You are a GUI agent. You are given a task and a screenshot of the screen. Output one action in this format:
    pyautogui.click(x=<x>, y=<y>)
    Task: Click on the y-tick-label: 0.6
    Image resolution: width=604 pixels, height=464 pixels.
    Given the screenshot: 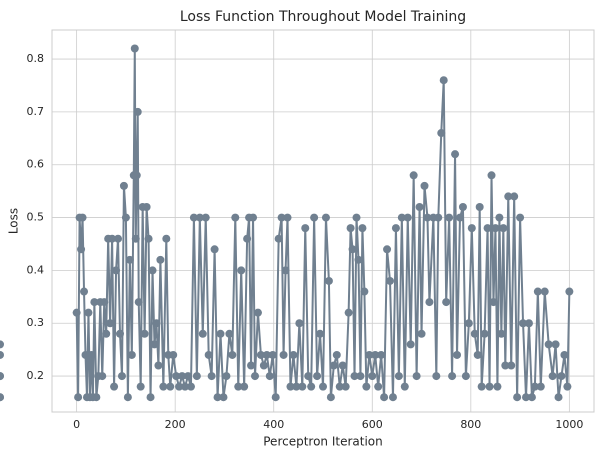 What is the action you would take?
    pyautogui.click(x=36, y=164)
    